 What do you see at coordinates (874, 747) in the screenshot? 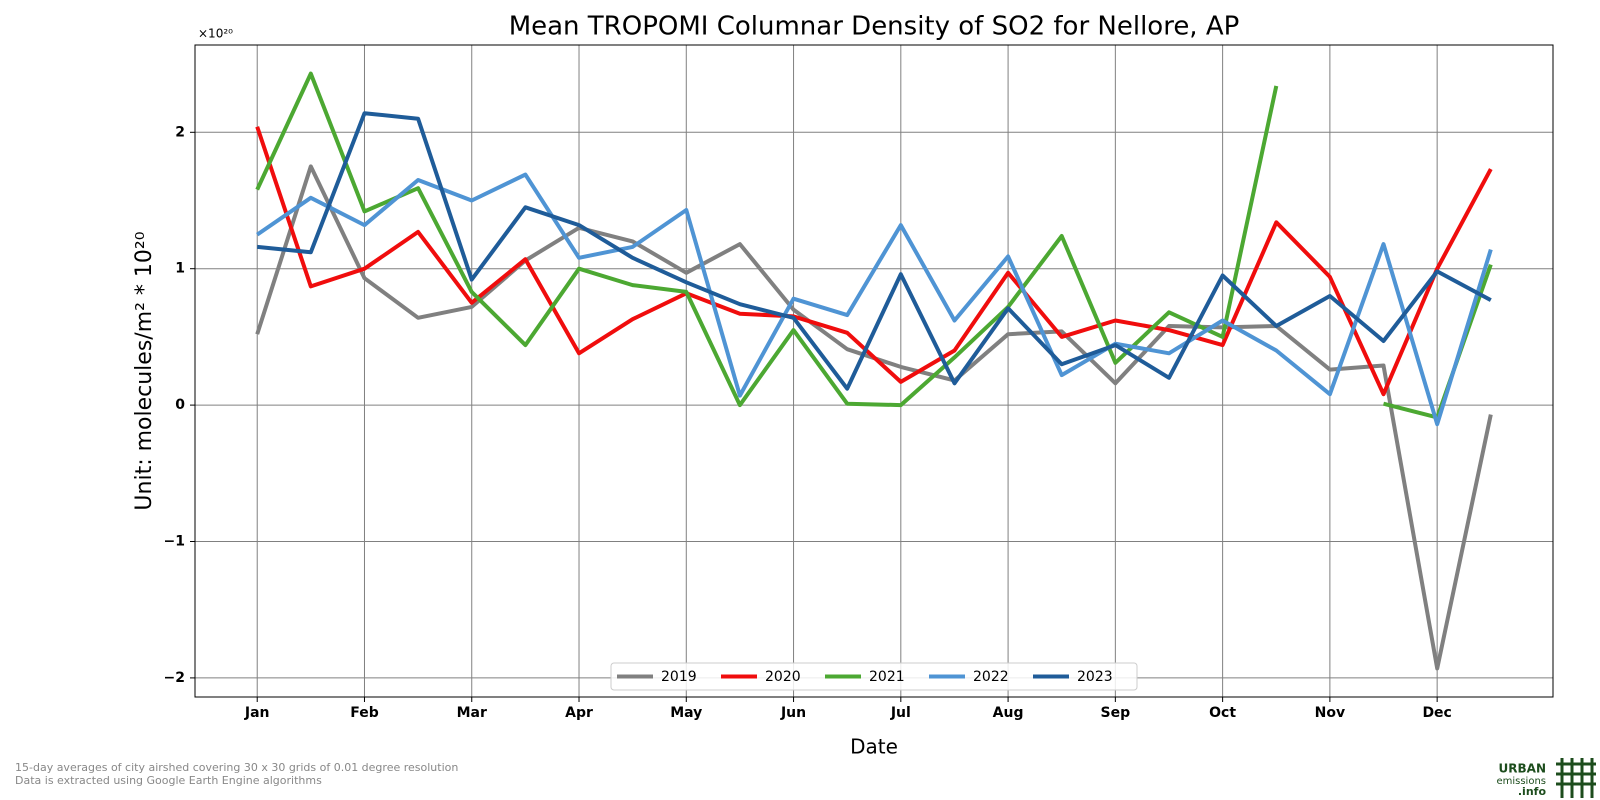
I see `x-axis-label: Date` at bounding box center [874, 747].